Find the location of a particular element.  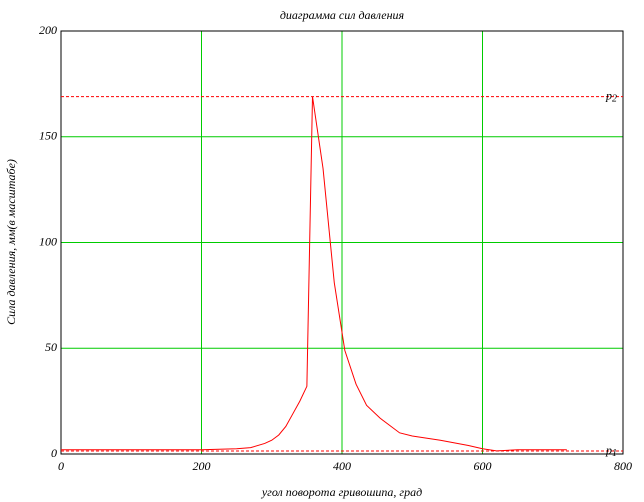

reference-label: p1 is located at coordinates (611, 451).